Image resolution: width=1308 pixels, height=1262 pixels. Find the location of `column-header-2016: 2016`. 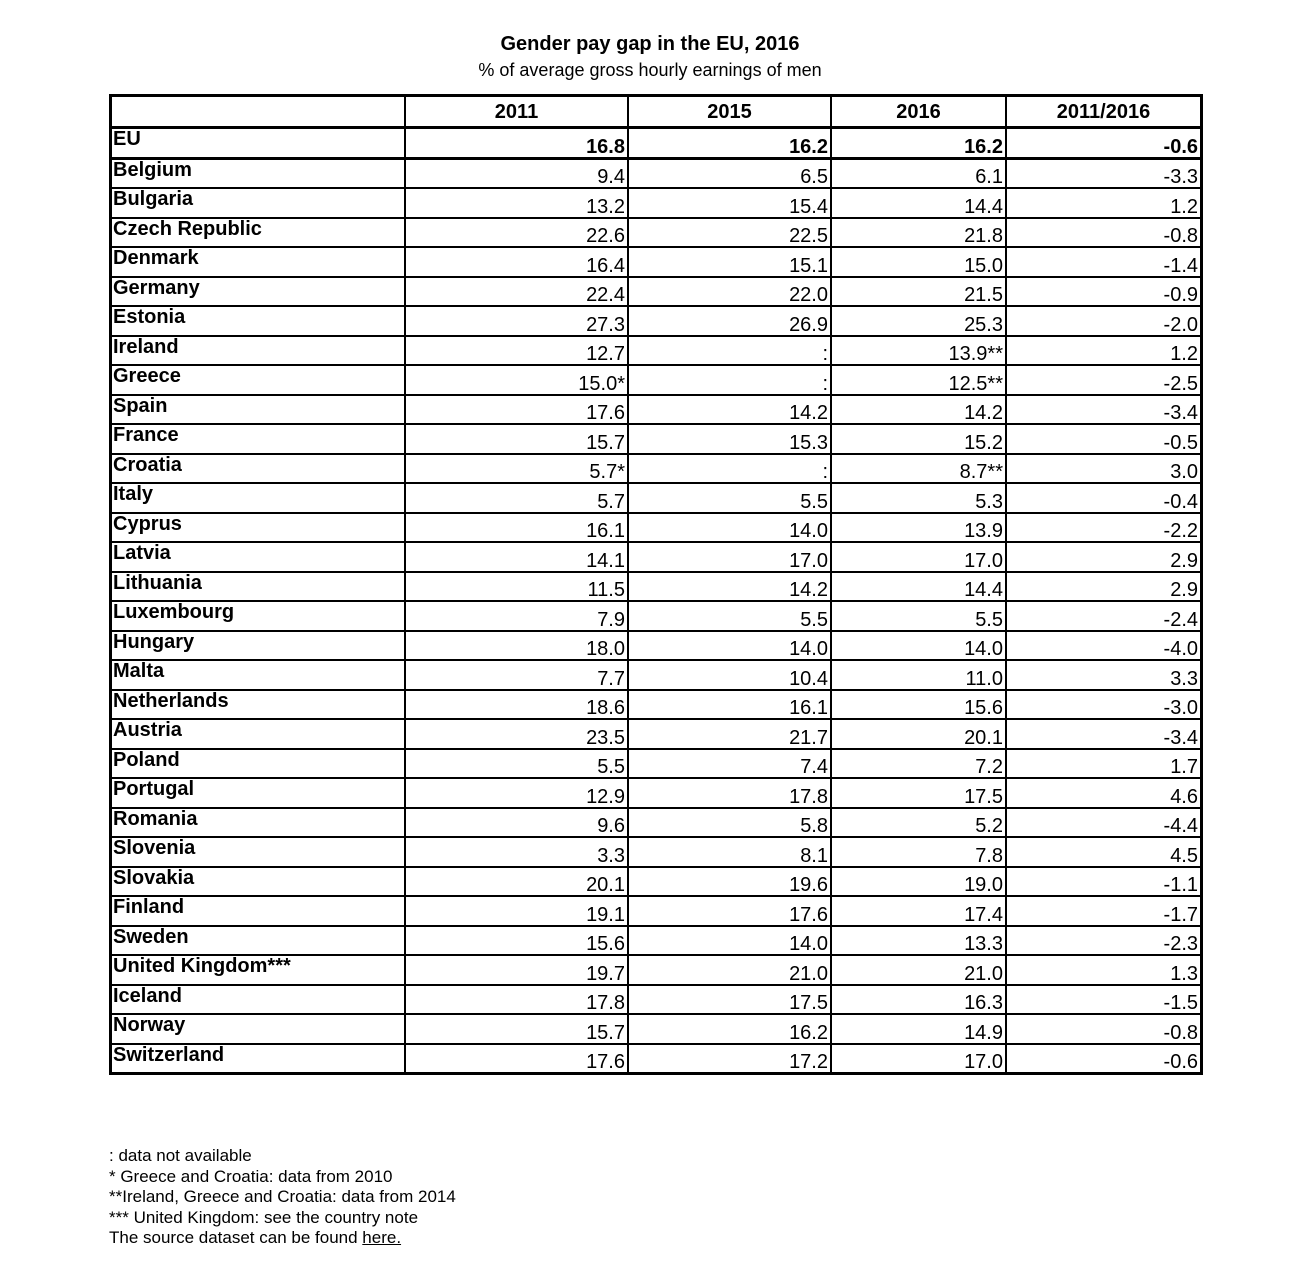

column-header-2016: 2016 is located at coordinates (918, 111).